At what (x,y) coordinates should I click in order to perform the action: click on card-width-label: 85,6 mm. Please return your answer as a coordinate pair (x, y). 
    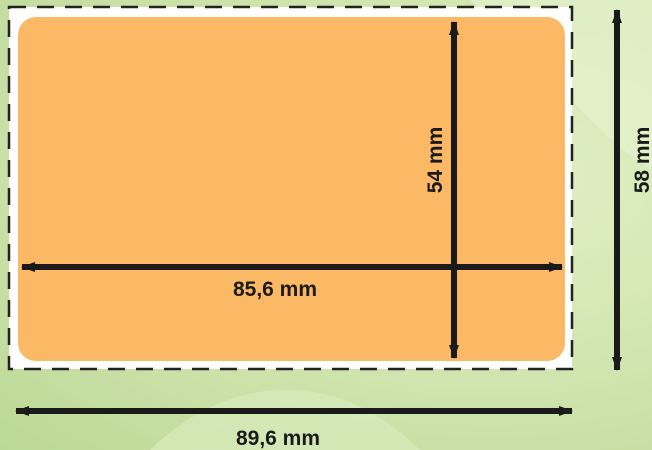
    Looking at the image, I should click on (275, 289).